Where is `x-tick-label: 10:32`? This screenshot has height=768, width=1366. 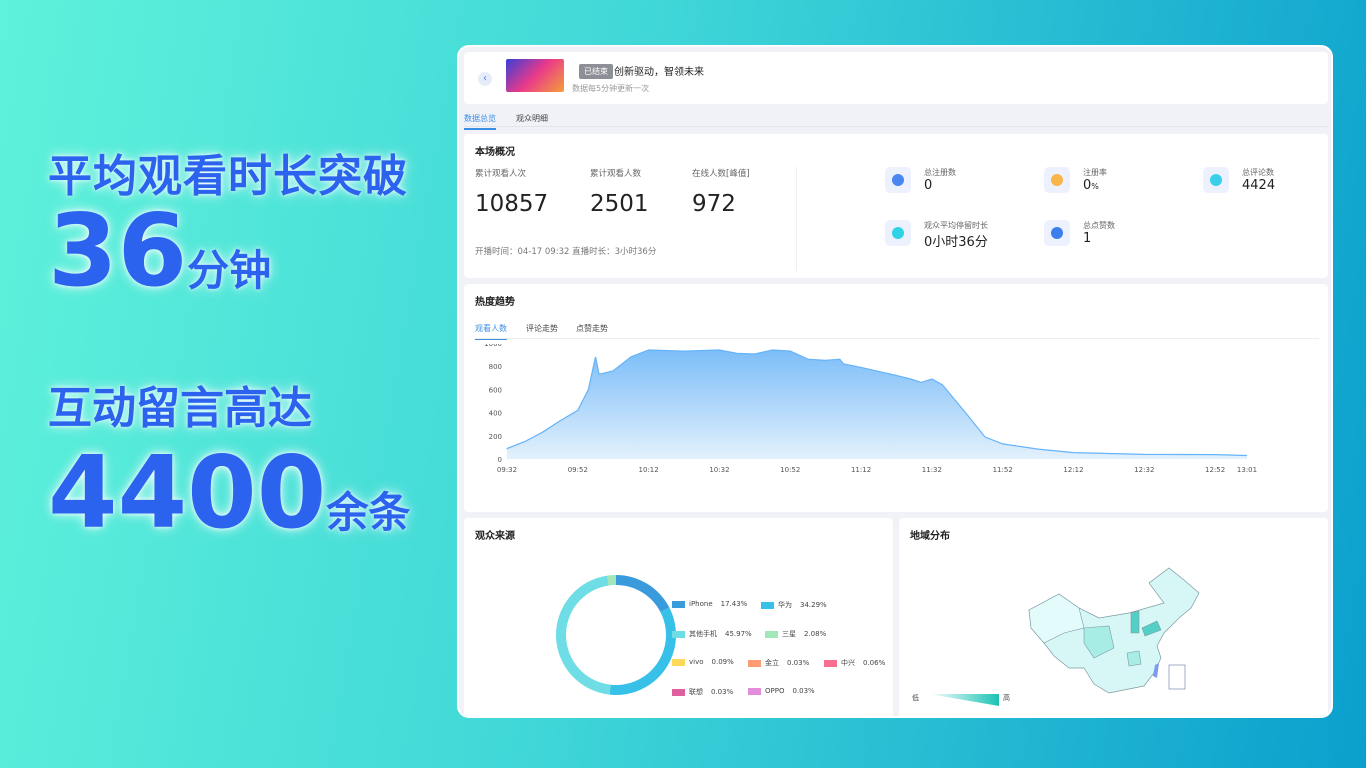 x-tick-label: 10:32 is located at coordinates (719, 470).